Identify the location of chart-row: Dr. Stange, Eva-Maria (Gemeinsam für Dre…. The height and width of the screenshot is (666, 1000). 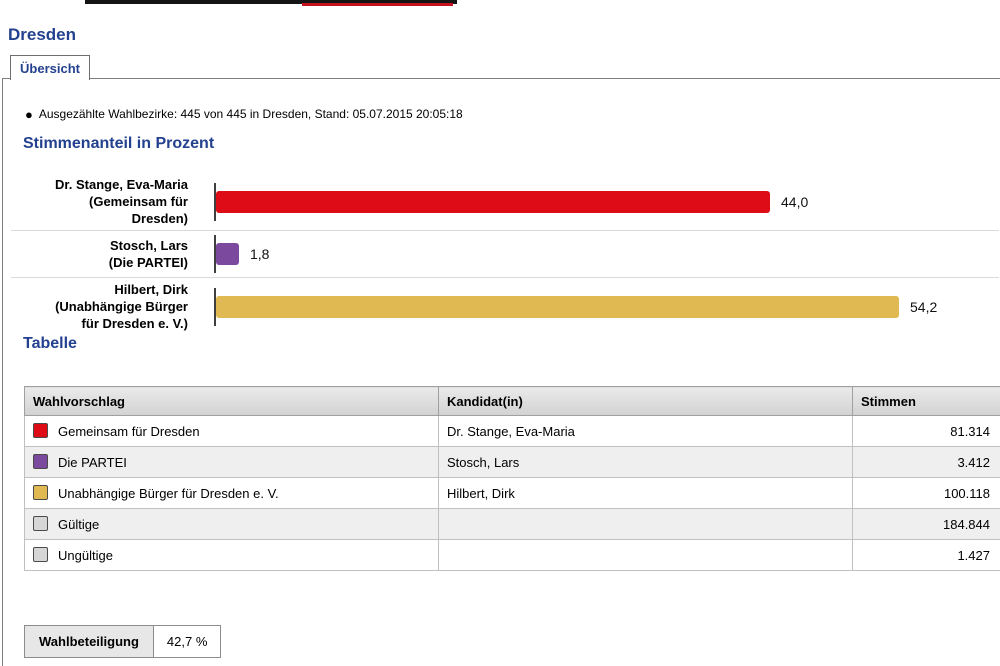
(505, 202).